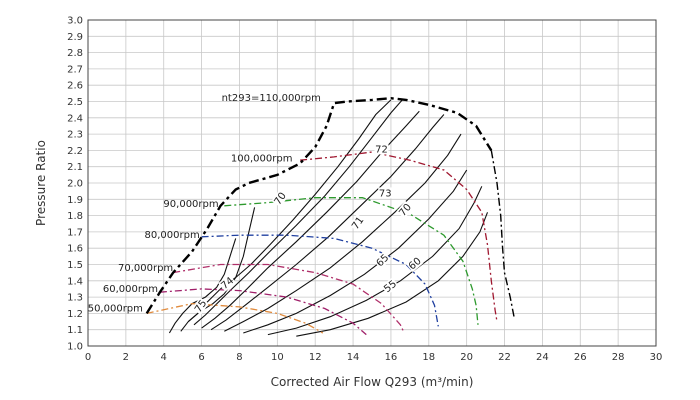  Describe the element at coordinates (75, 249) in the screenshot. I see `y-tick-label: 1.6` at that location.